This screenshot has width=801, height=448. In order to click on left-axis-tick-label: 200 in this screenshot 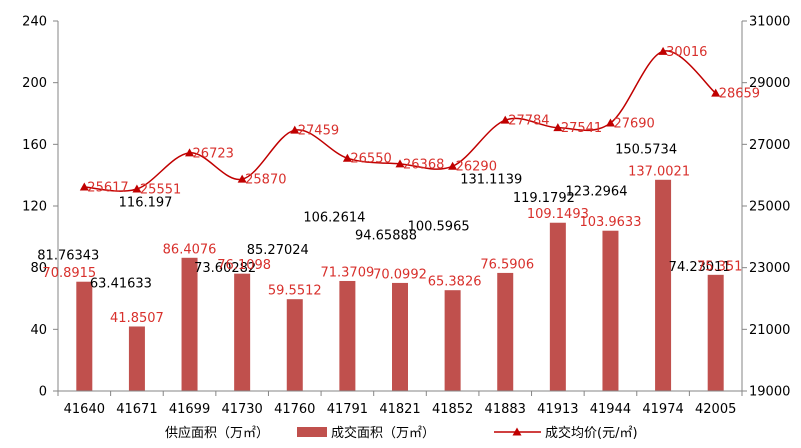, I will do `click(34, 83)`.